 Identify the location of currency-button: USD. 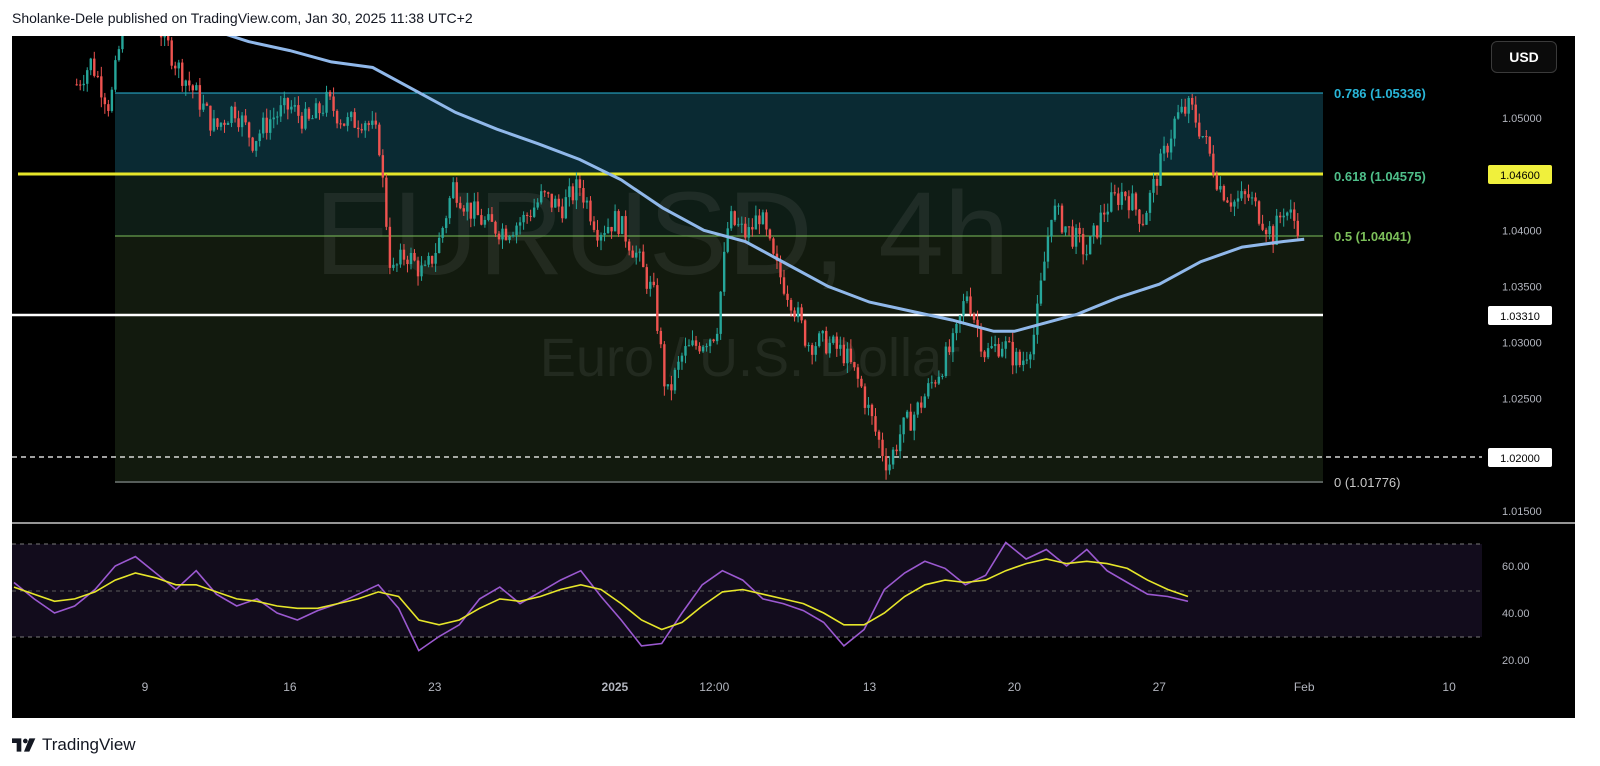
(1524, 57).